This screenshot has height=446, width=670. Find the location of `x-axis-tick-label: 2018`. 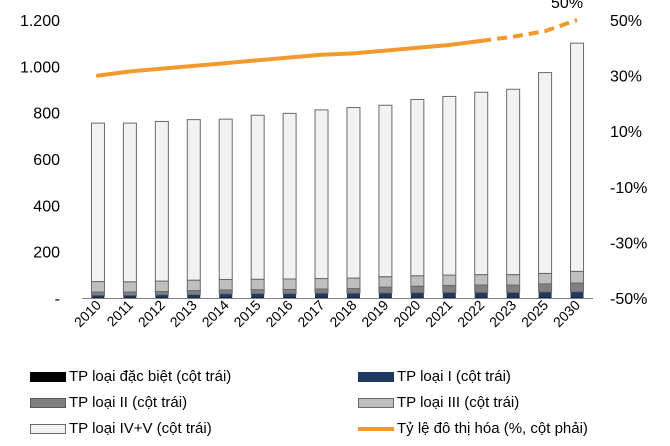

x-axis-tick-label: 2018 is located at coordinates (342, 313).